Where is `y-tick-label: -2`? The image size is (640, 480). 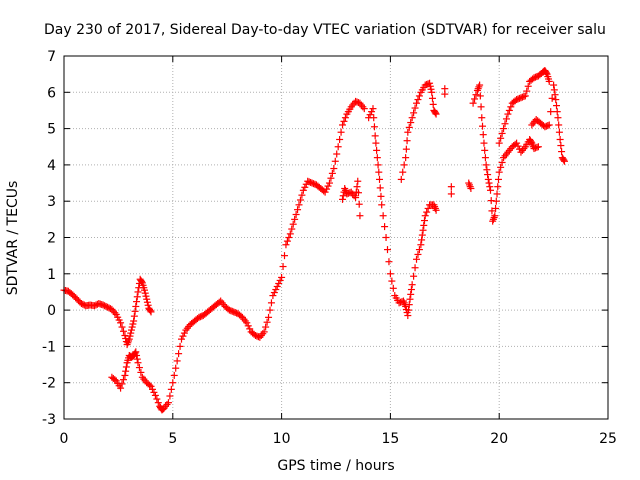 y-tick-label: -2 is located at coordinates (49, 384).